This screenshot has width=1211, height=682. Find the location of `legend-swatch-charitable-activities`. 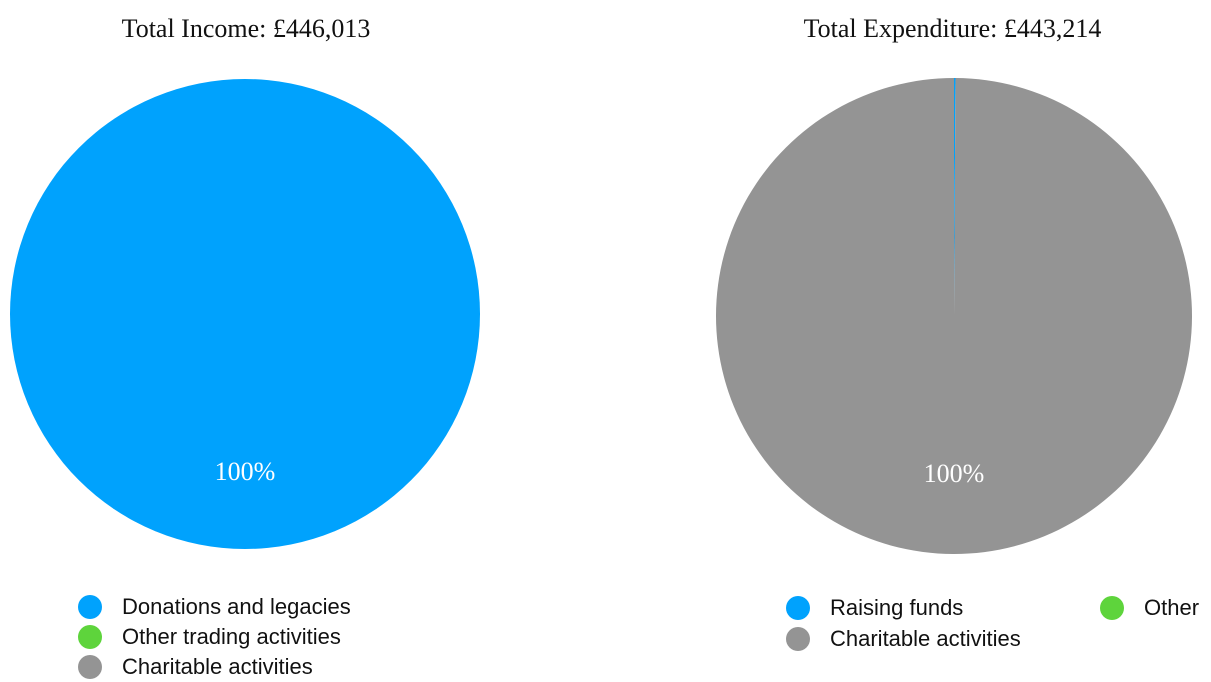

legend-swatch-charitable-activities is located at coordinates (798, 639).